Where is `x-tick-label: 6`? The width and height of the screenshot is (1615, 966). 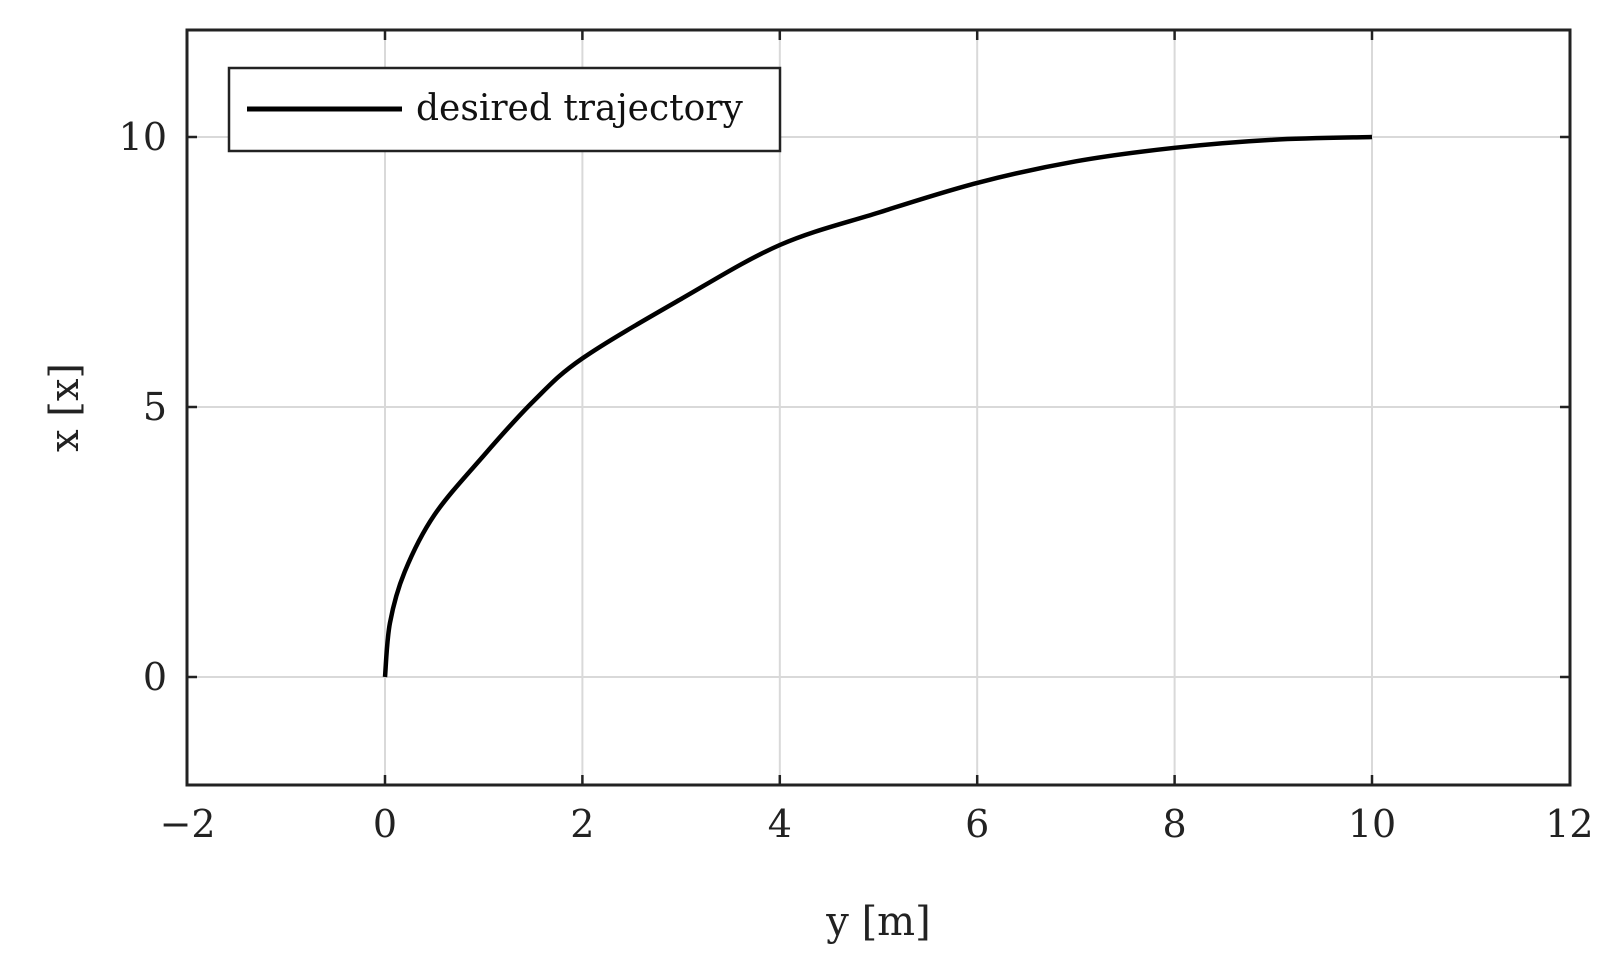
x-tick-label: 6 is located at coordinates (977, 824).